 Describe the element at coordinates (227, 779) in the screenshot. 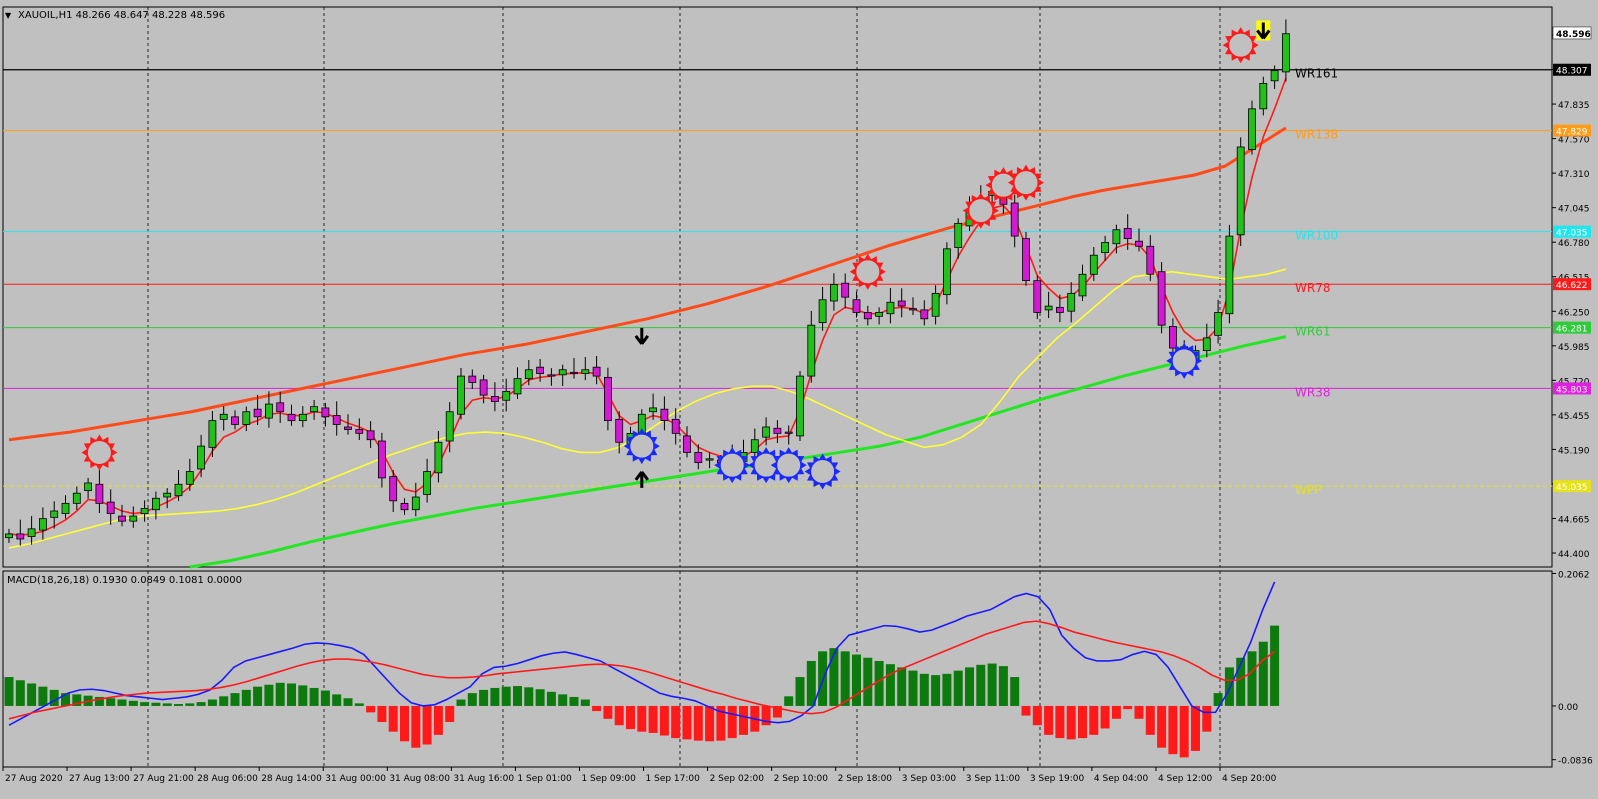

I see `time-tick-label: 28 Aug 06:00` at that location.